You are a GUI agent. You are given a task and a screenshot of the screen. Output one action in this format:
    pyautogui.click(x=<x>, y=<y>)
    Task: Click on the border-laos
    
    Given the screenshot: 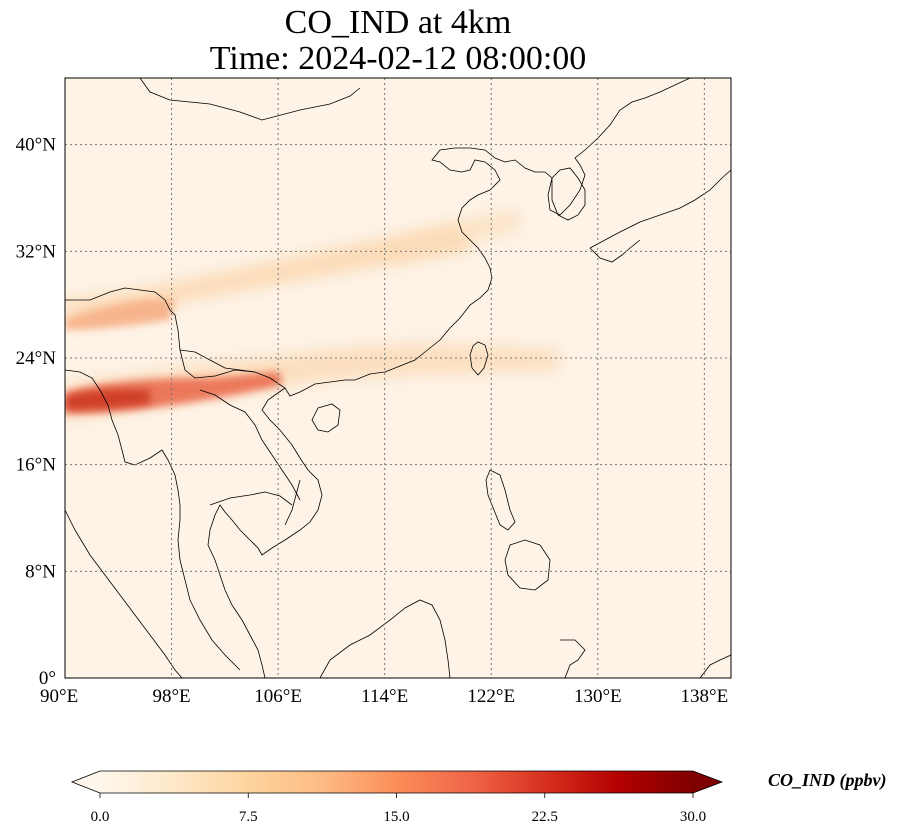 What is the action you would take?
    pyautogui.click(x=250, y=445)
    